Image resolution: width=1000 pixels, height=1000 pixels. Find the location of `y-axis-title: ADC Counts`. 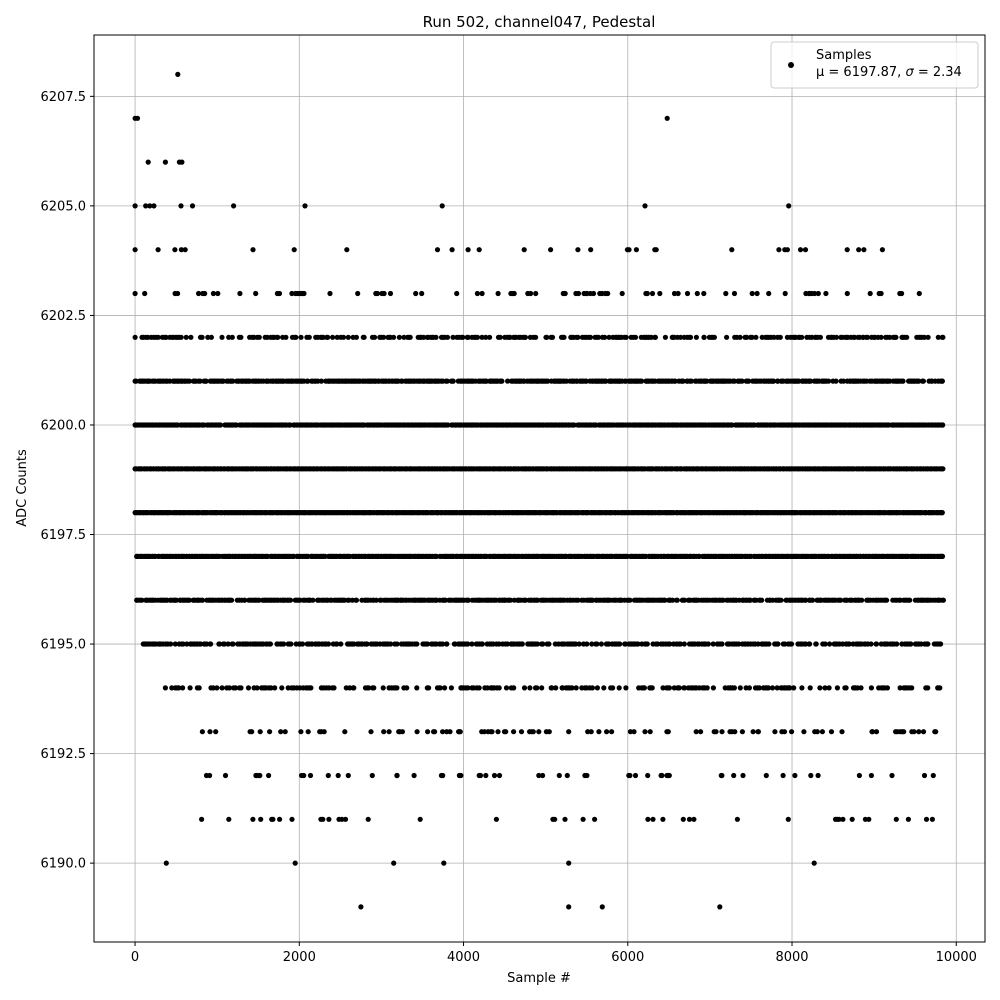

y-axis-title: ADC Counts is located at coordinates (22, 488).